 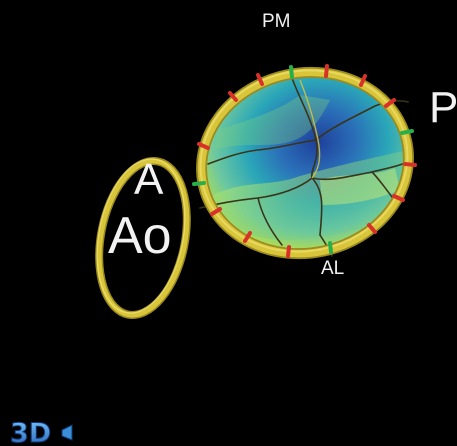 I want to click on label-anterolateral: AL, so click(x=333, y=268).